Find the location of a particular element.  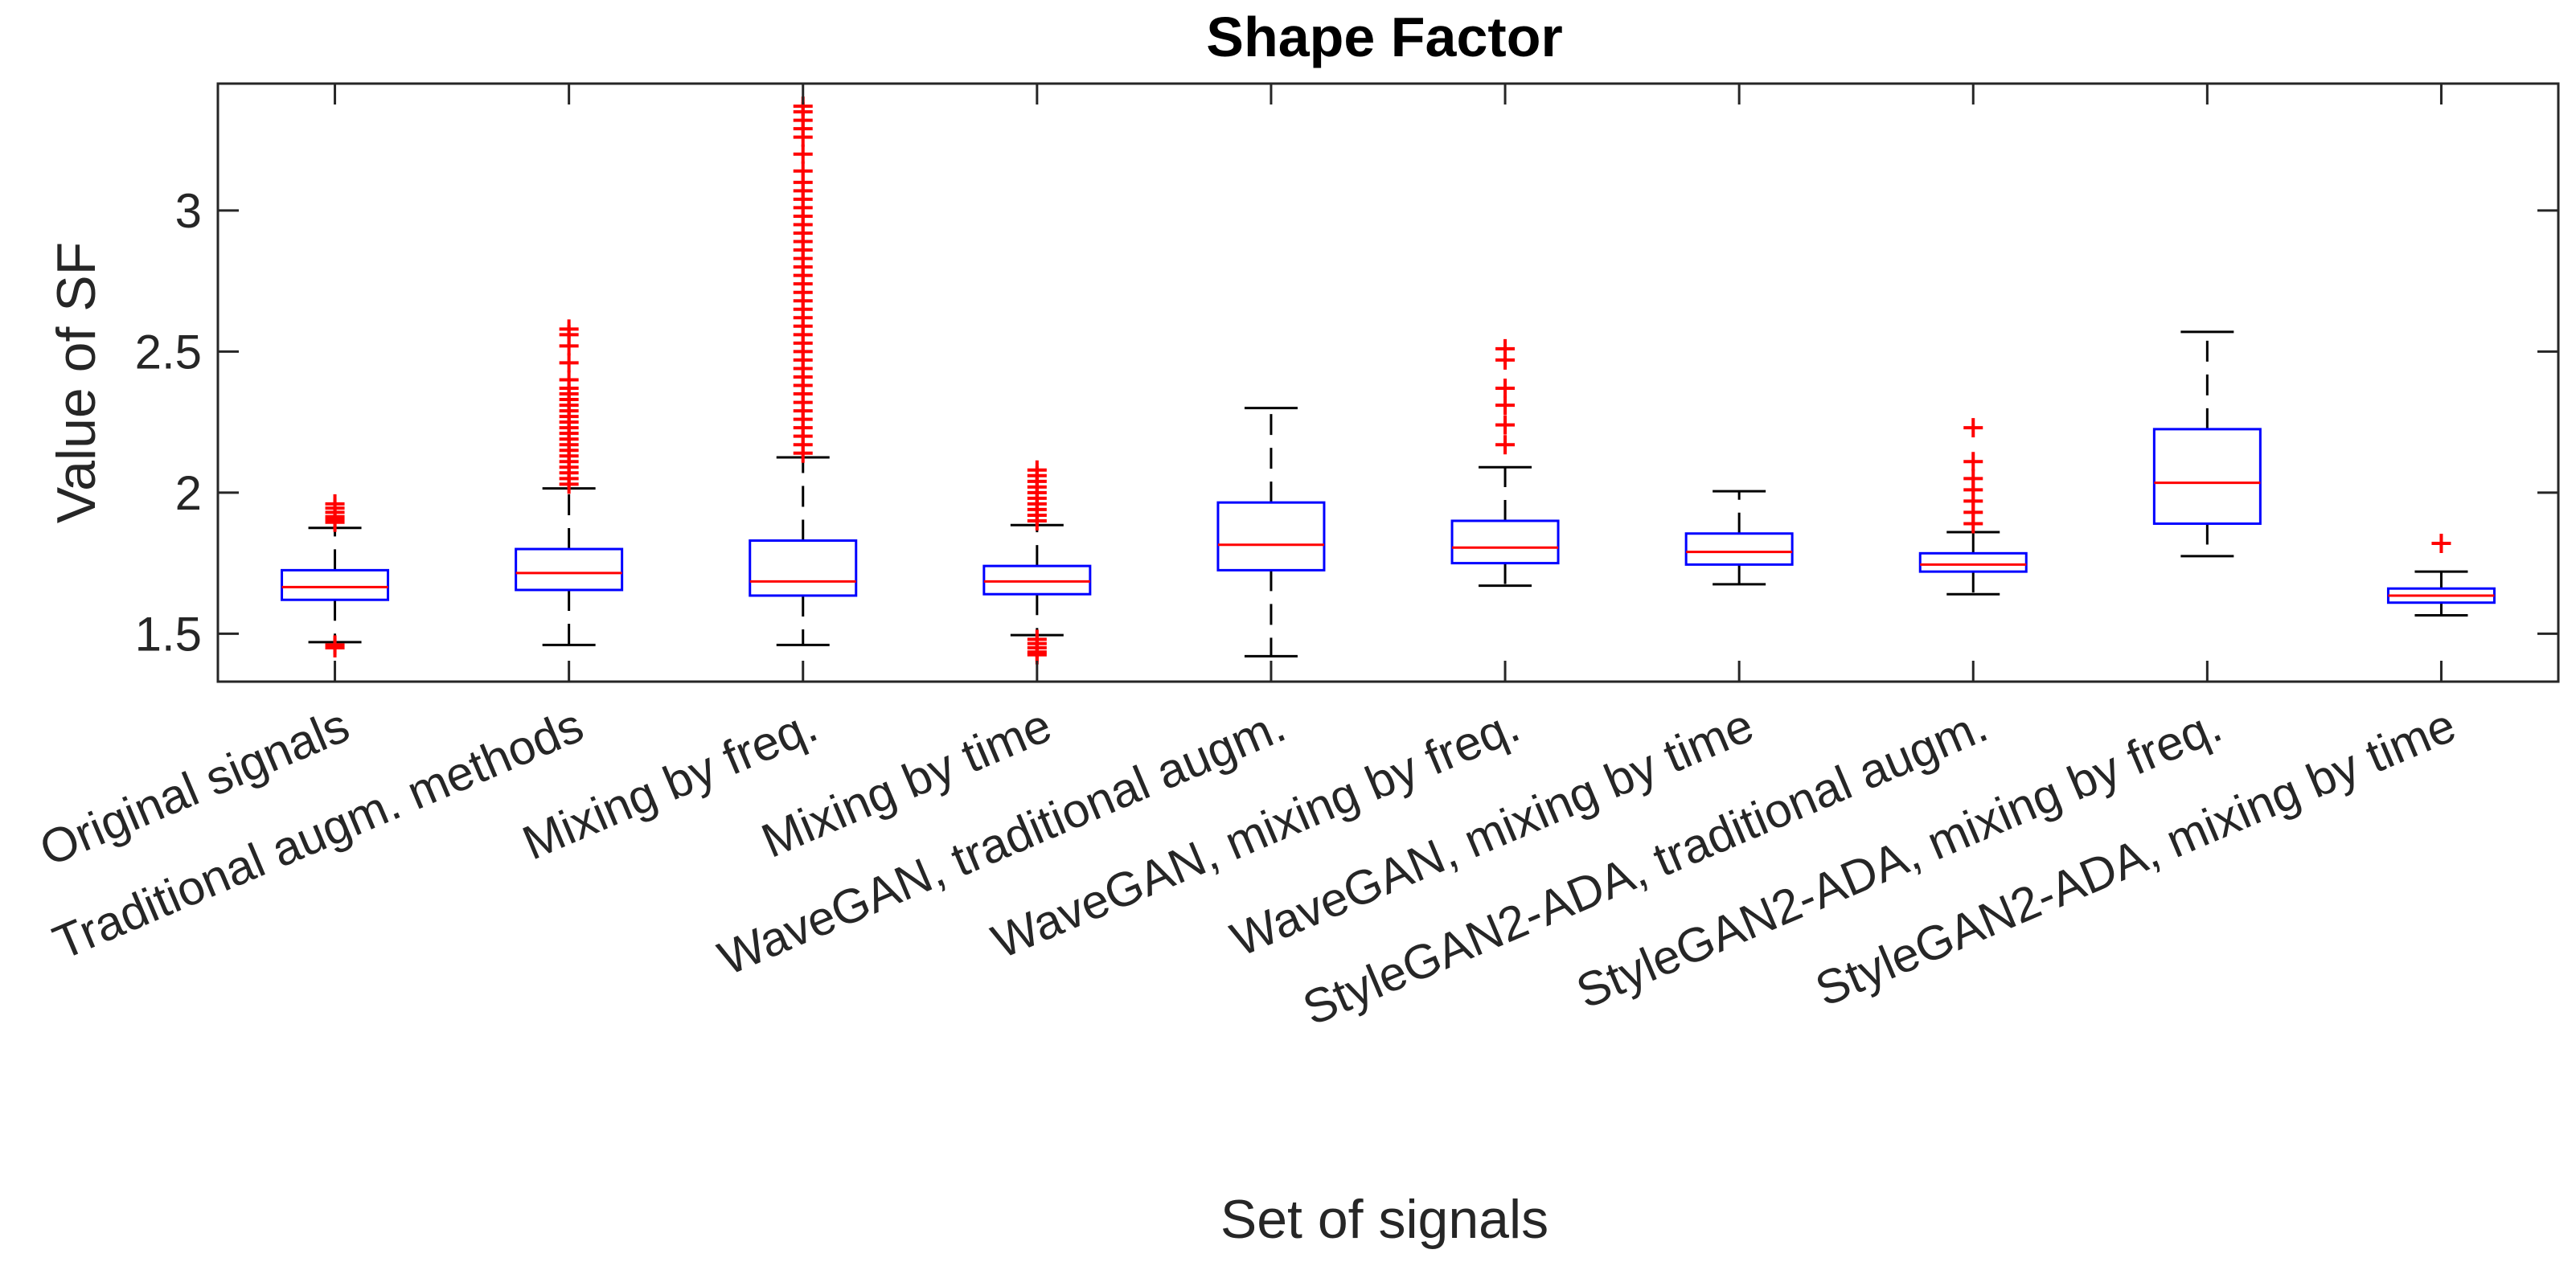

y-axis-label: Value of SF is located at coordinates (76, 383).